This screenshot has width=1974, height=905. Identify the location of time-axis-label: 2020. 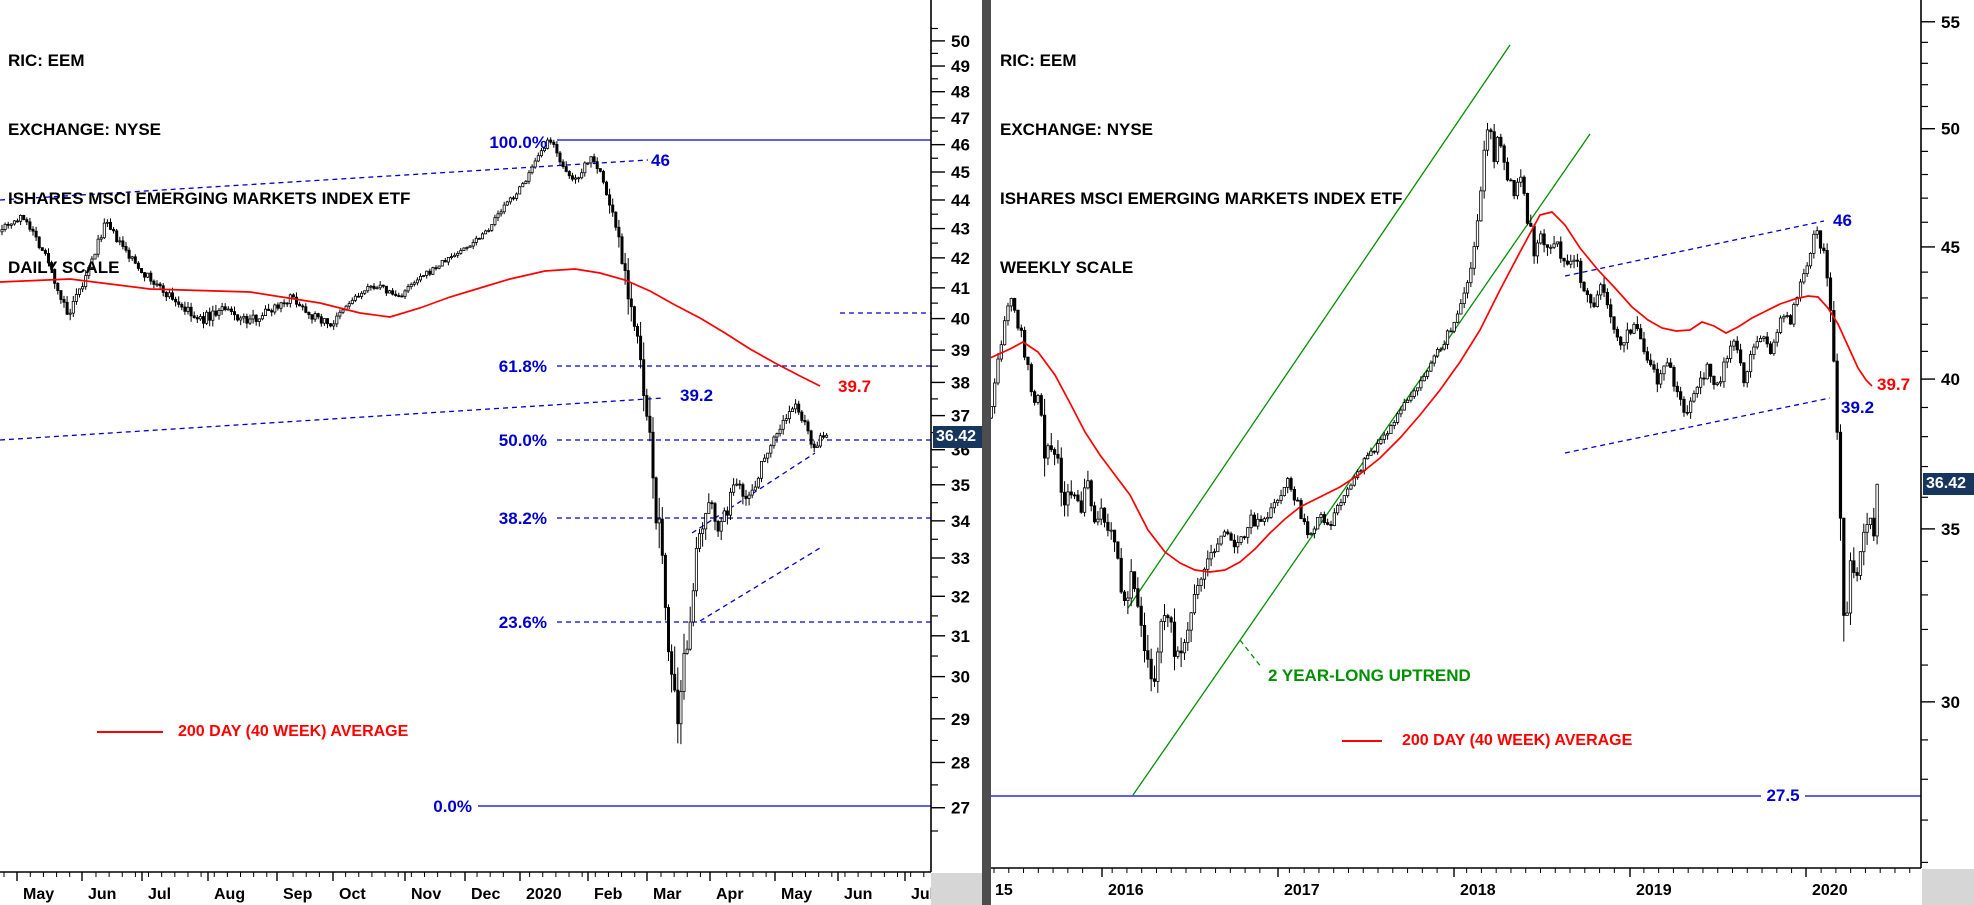
(544, 894).